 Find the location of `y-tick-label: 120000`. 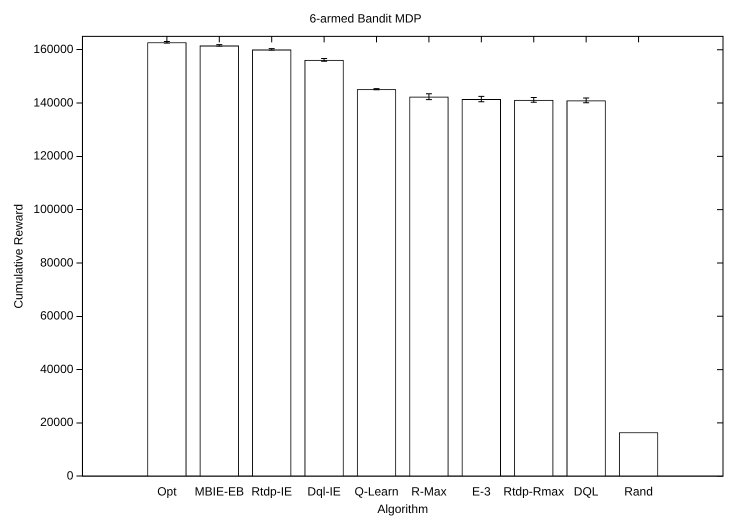

y-tick-label: 120000 is located at coordinates (53, 155).